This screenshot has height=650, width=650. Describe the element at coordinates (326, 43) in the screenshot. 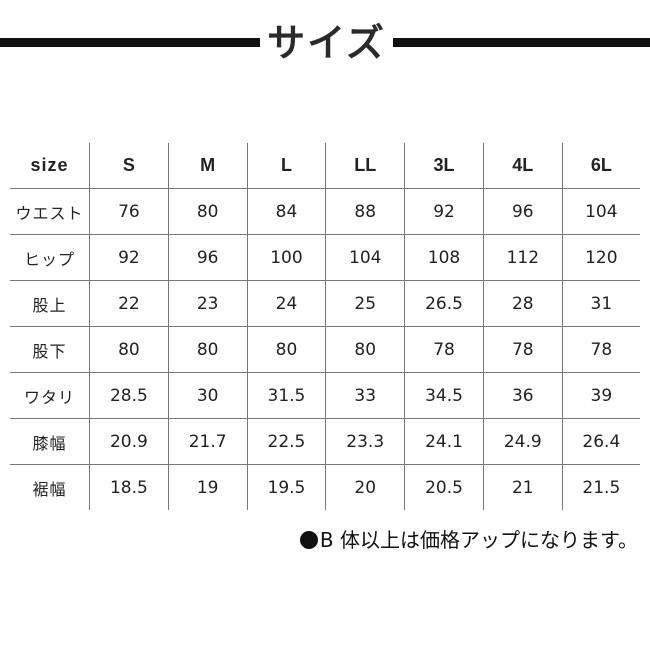

I see `page-title: サイズ` at that location.